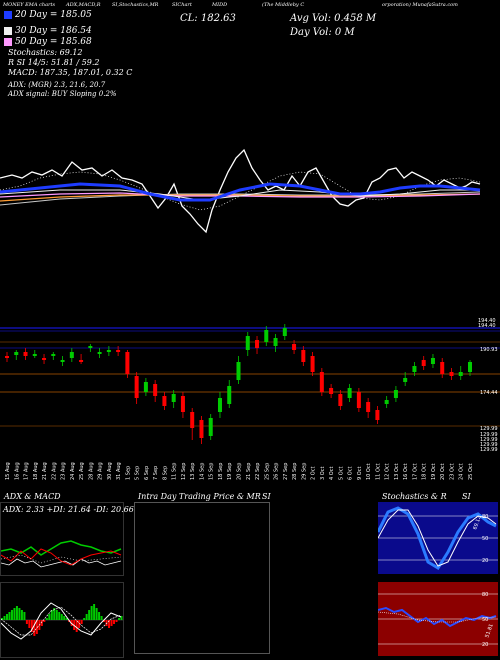 This screenshot has height=660, width=500. Describe the element at coordinates (240, 191) in the screenshot. I see `price-line` at that location.